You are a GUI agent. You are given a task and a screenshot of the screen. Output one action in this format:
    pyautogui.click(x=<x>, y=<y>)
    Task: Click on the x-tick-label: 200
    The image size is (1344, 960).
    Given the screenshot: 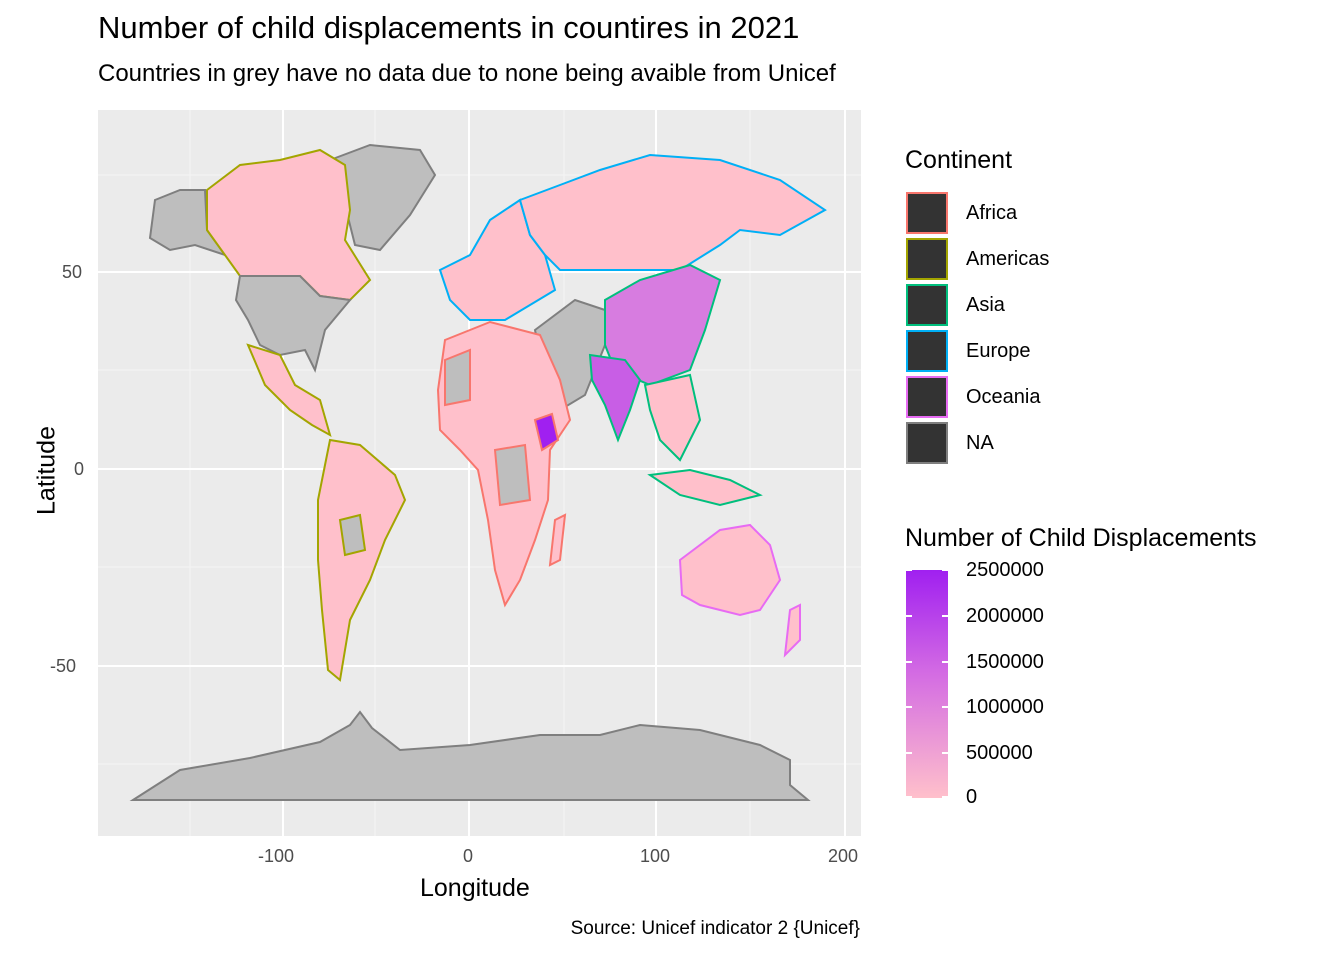 What is the action you would take?
    pyautogui.click(x=843, y=856)
    